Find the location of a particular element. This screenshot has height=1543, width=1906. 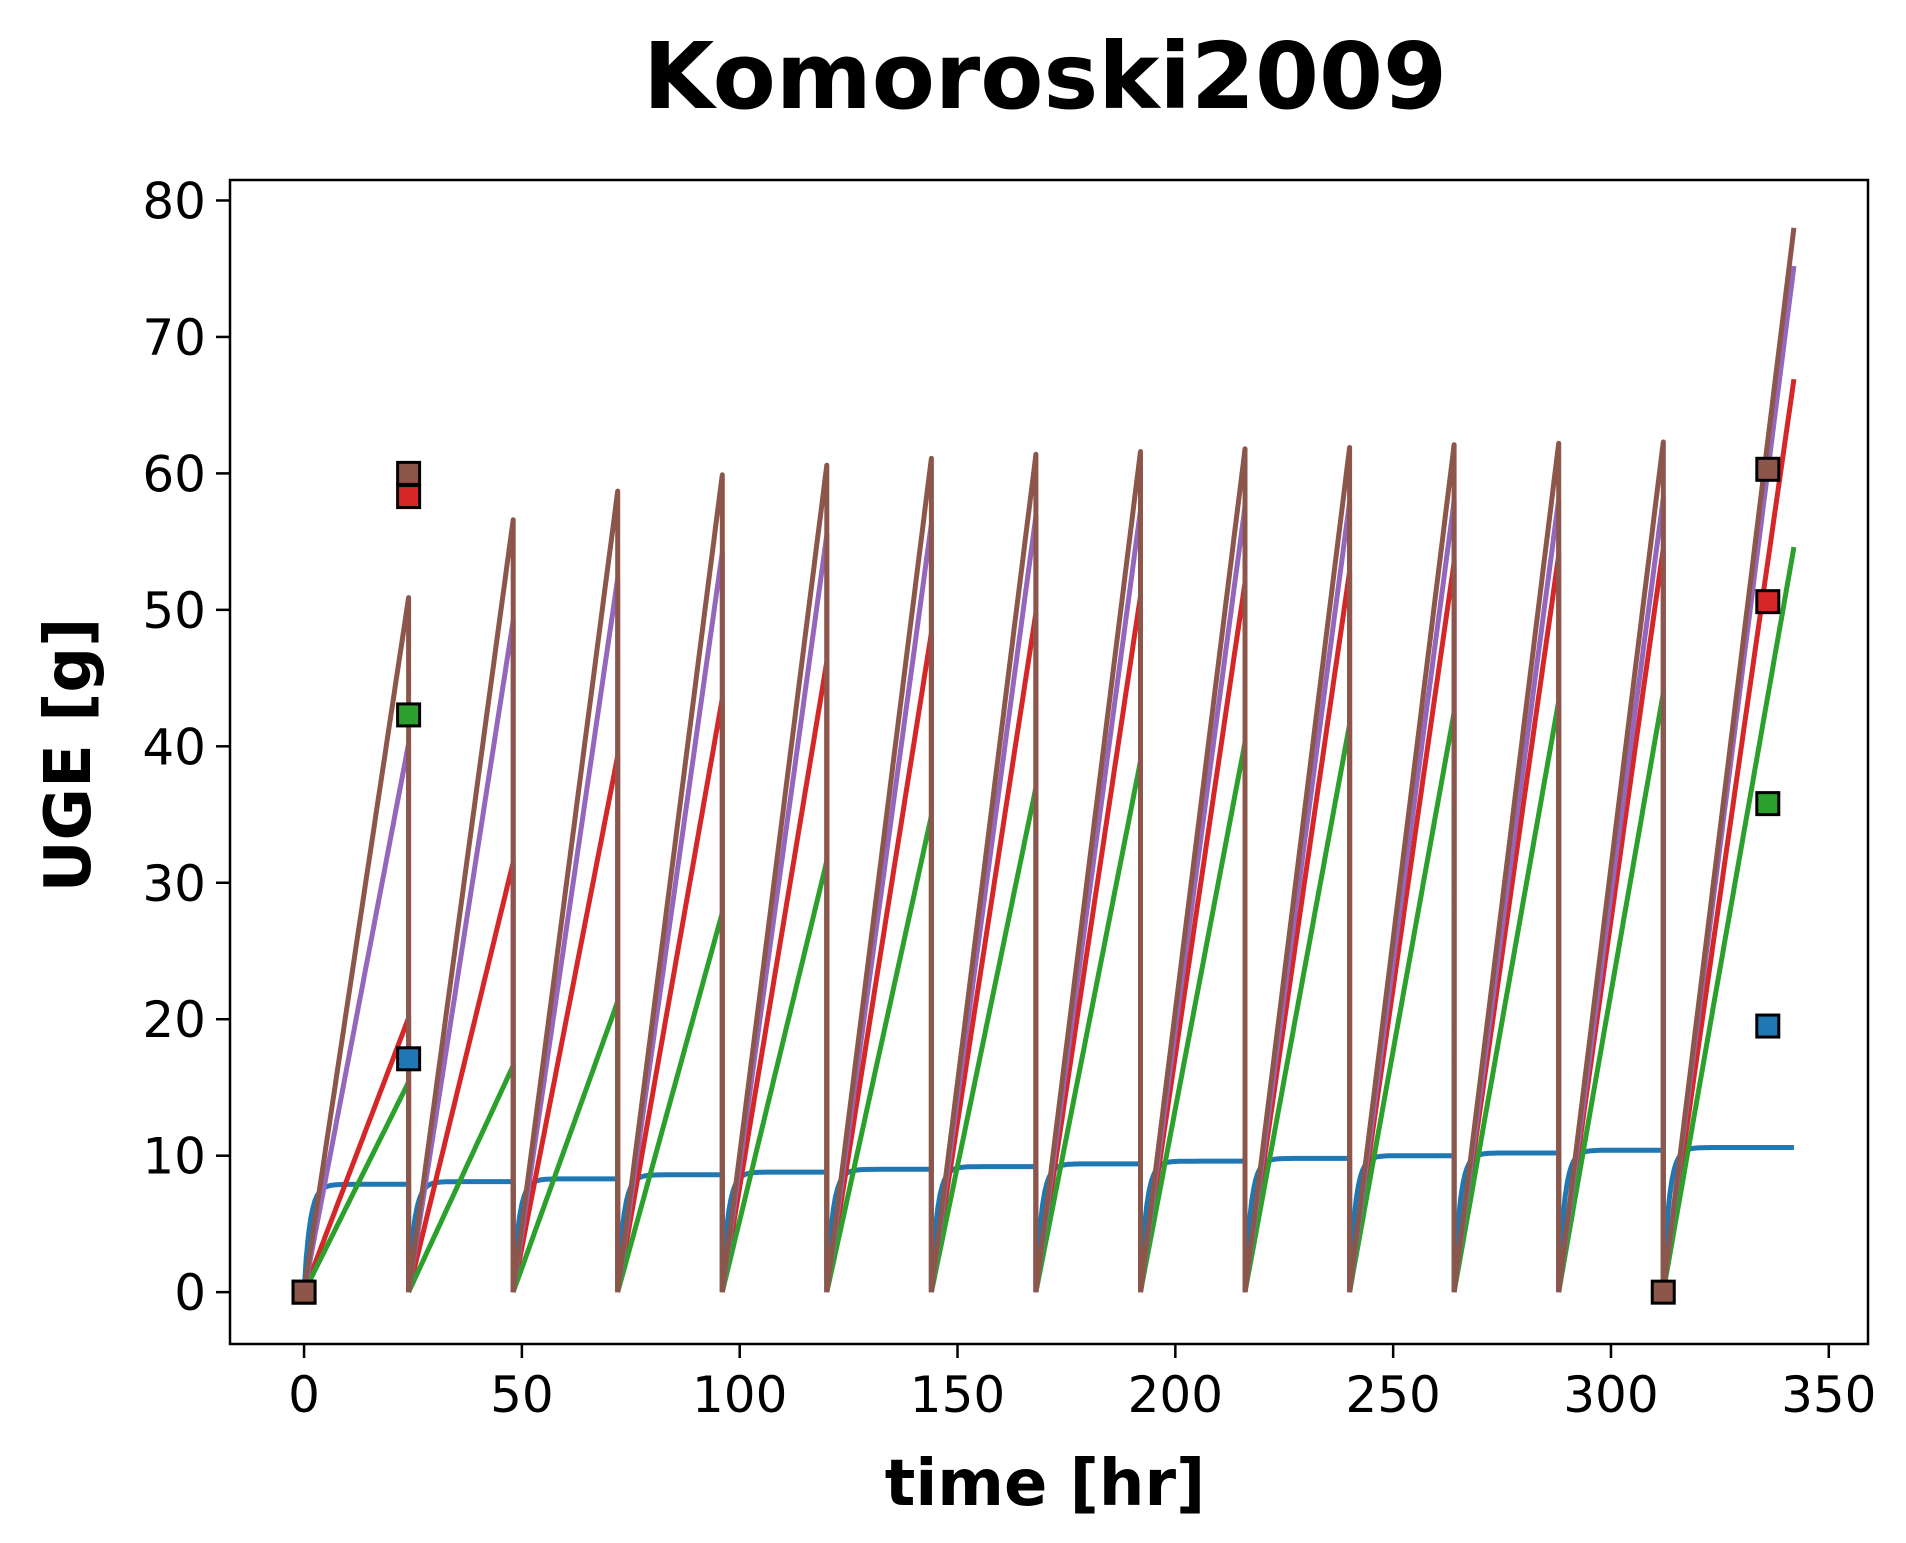

y-tick-label: 40 is located at coordinates (174, 747).